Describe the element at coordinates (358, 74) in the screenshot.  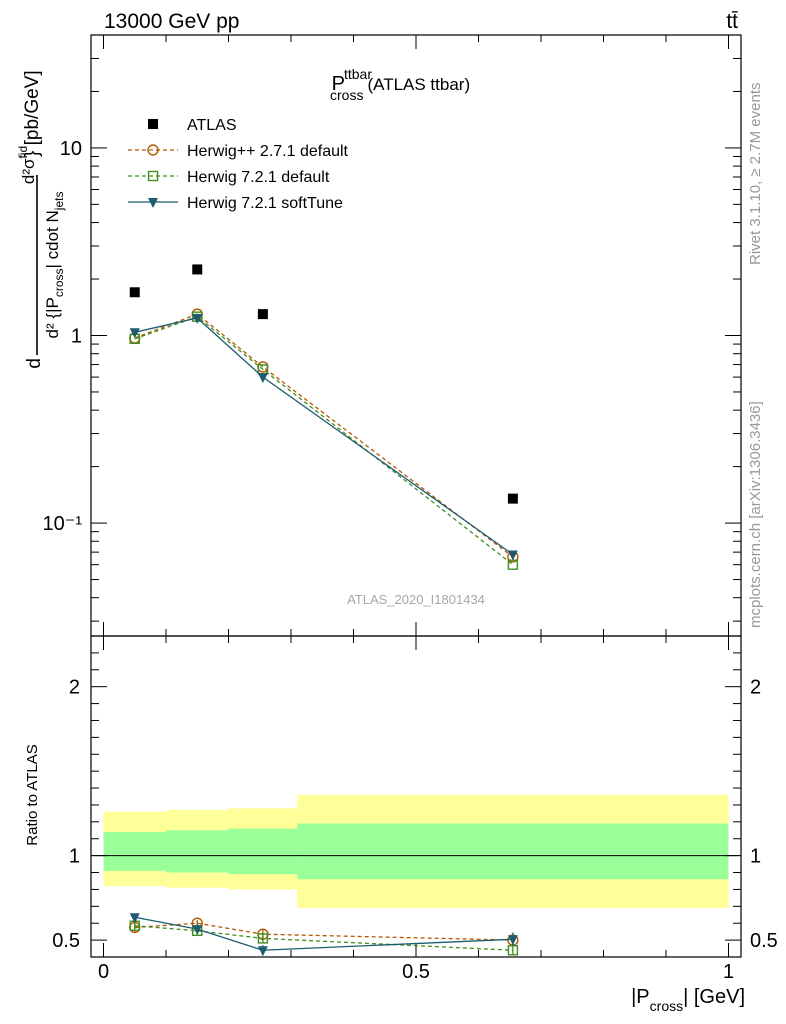
I see `title-superscript: ttbar` at that location.